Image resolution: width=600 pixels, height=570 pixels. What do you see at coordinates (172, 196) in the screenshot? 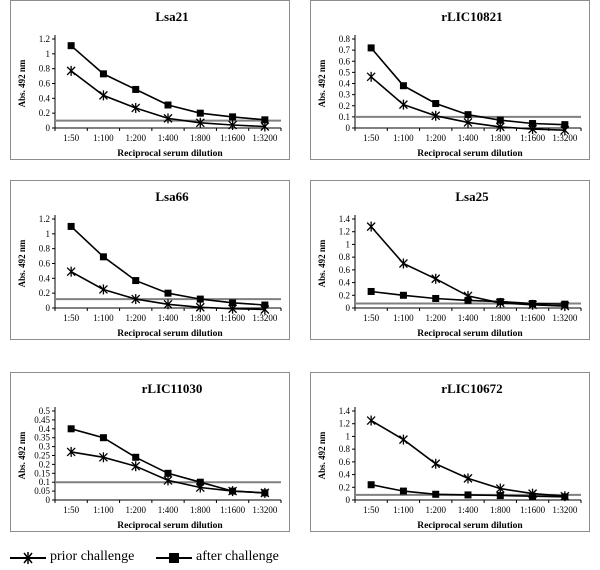
I see `chart-title-lsa66: Lsa66` at bounding box center [172, 196].